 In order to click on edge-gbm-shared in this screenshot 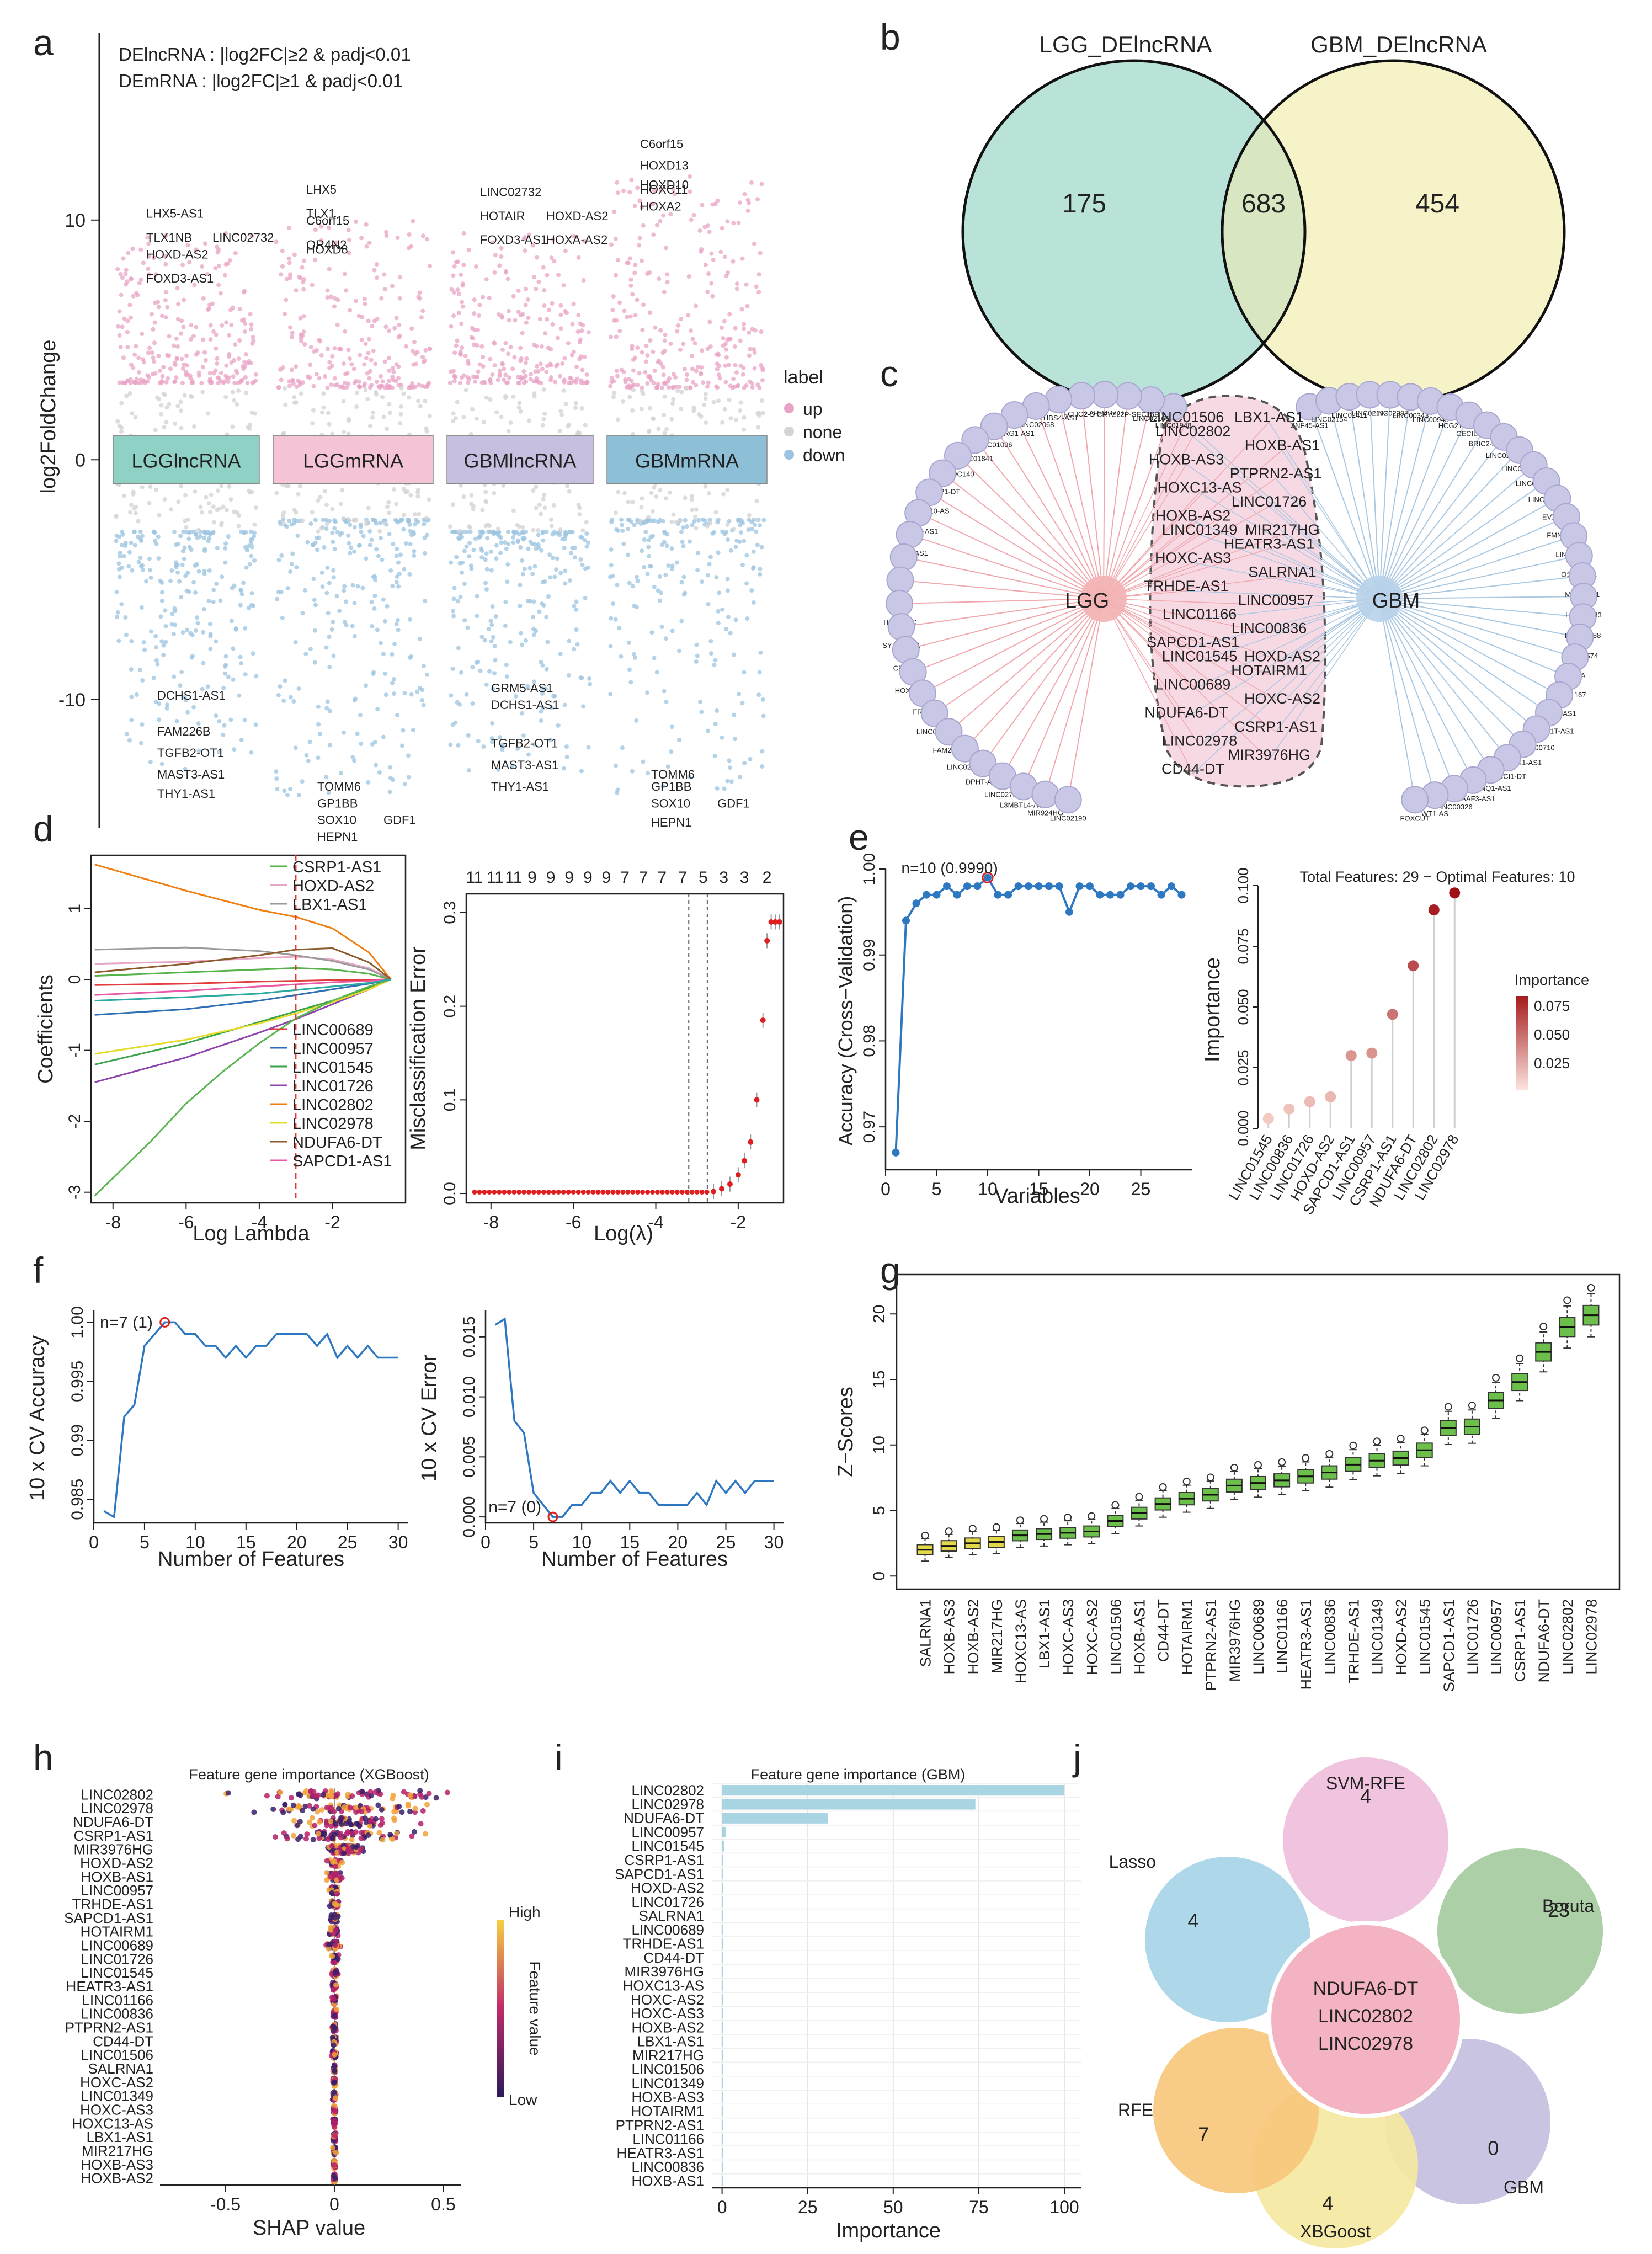, I will do `click(1283, 510)`.